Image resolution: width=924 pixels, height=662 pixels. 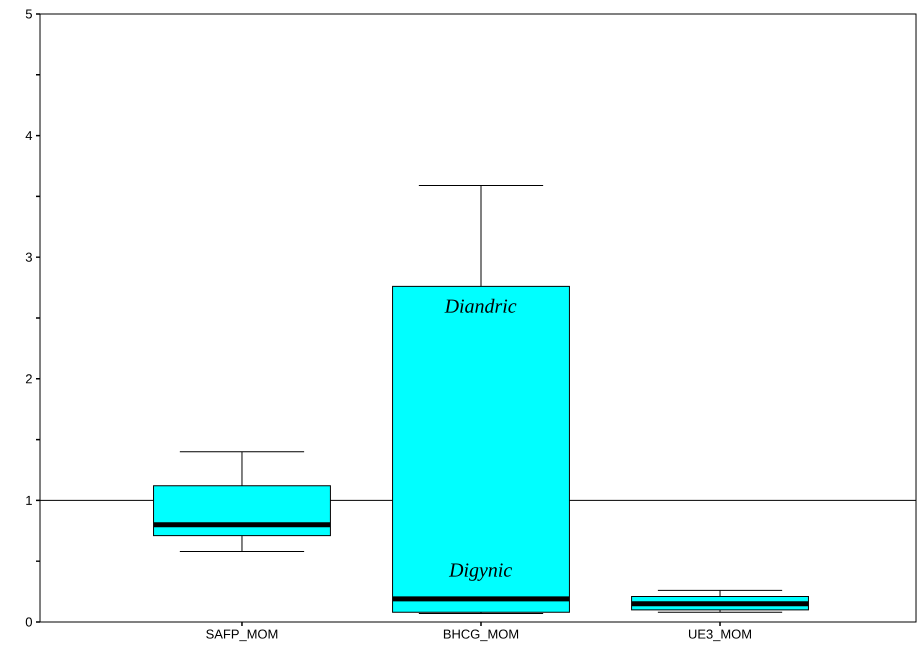 I want to click on y-tick-label: 1, so click(x=29, y=500).